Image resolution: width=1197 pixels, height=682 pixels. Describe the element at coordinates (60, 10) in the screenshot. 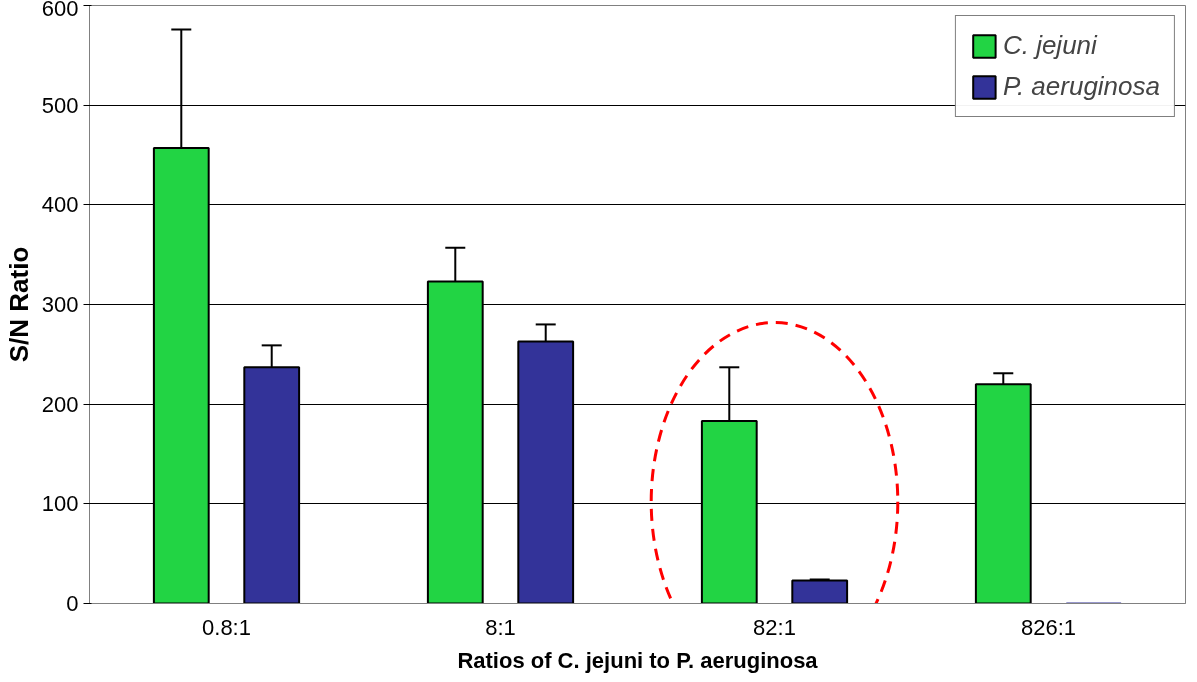

I see `y-tick-label: 600` at that location.